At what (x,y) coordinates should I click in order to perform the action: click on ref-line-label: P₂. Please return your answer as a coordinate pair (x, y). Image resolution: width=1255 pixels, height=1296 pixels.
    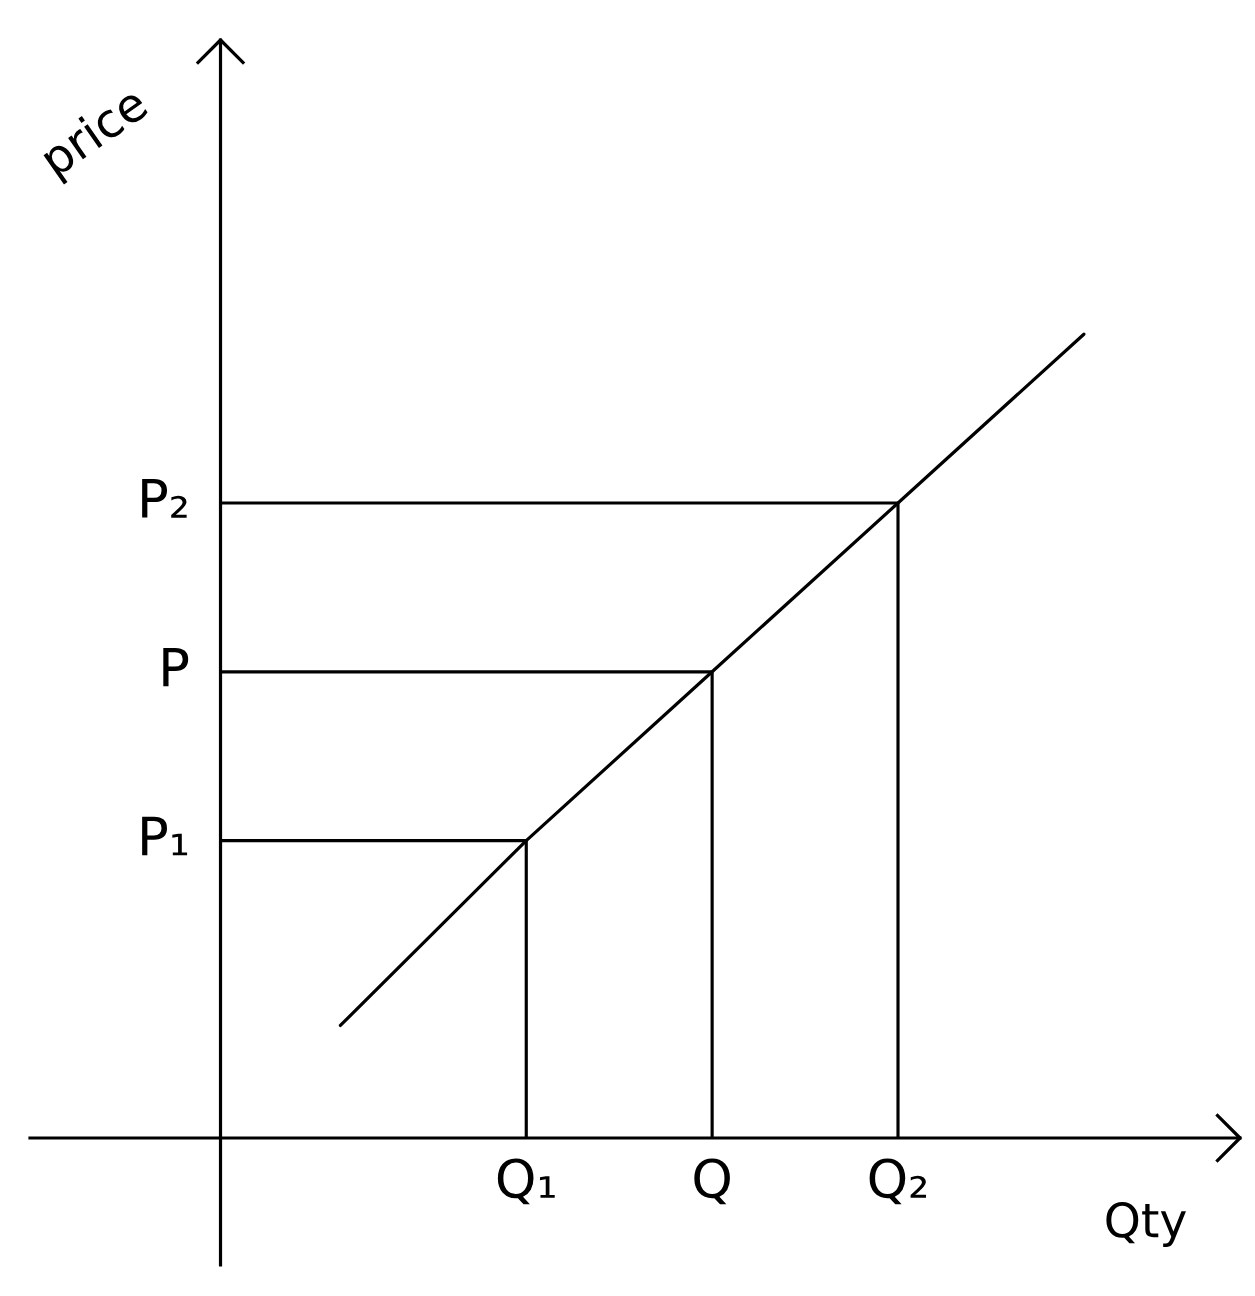
    Looking at the image, I should click on (164, 498).